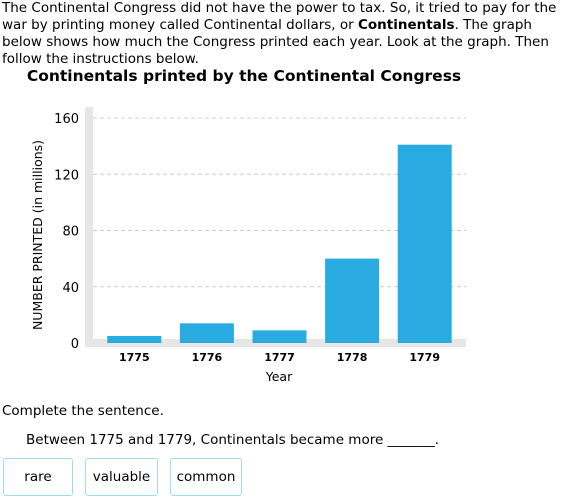 The height and width of the screenshot is (500, 578). Describe the element at coordinates (279, 376) in the screenshot. I see `x-axis-label: Year` at that location.